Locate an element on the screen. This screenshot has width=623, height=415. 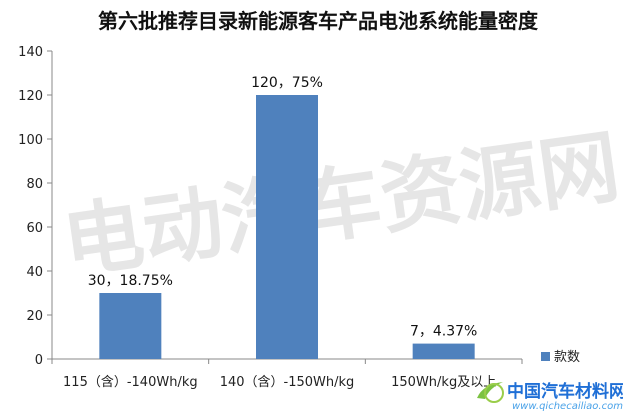
site-logo: 中国汽车材料网 www.qichecailiao.com is located at coordinates (550, 396).